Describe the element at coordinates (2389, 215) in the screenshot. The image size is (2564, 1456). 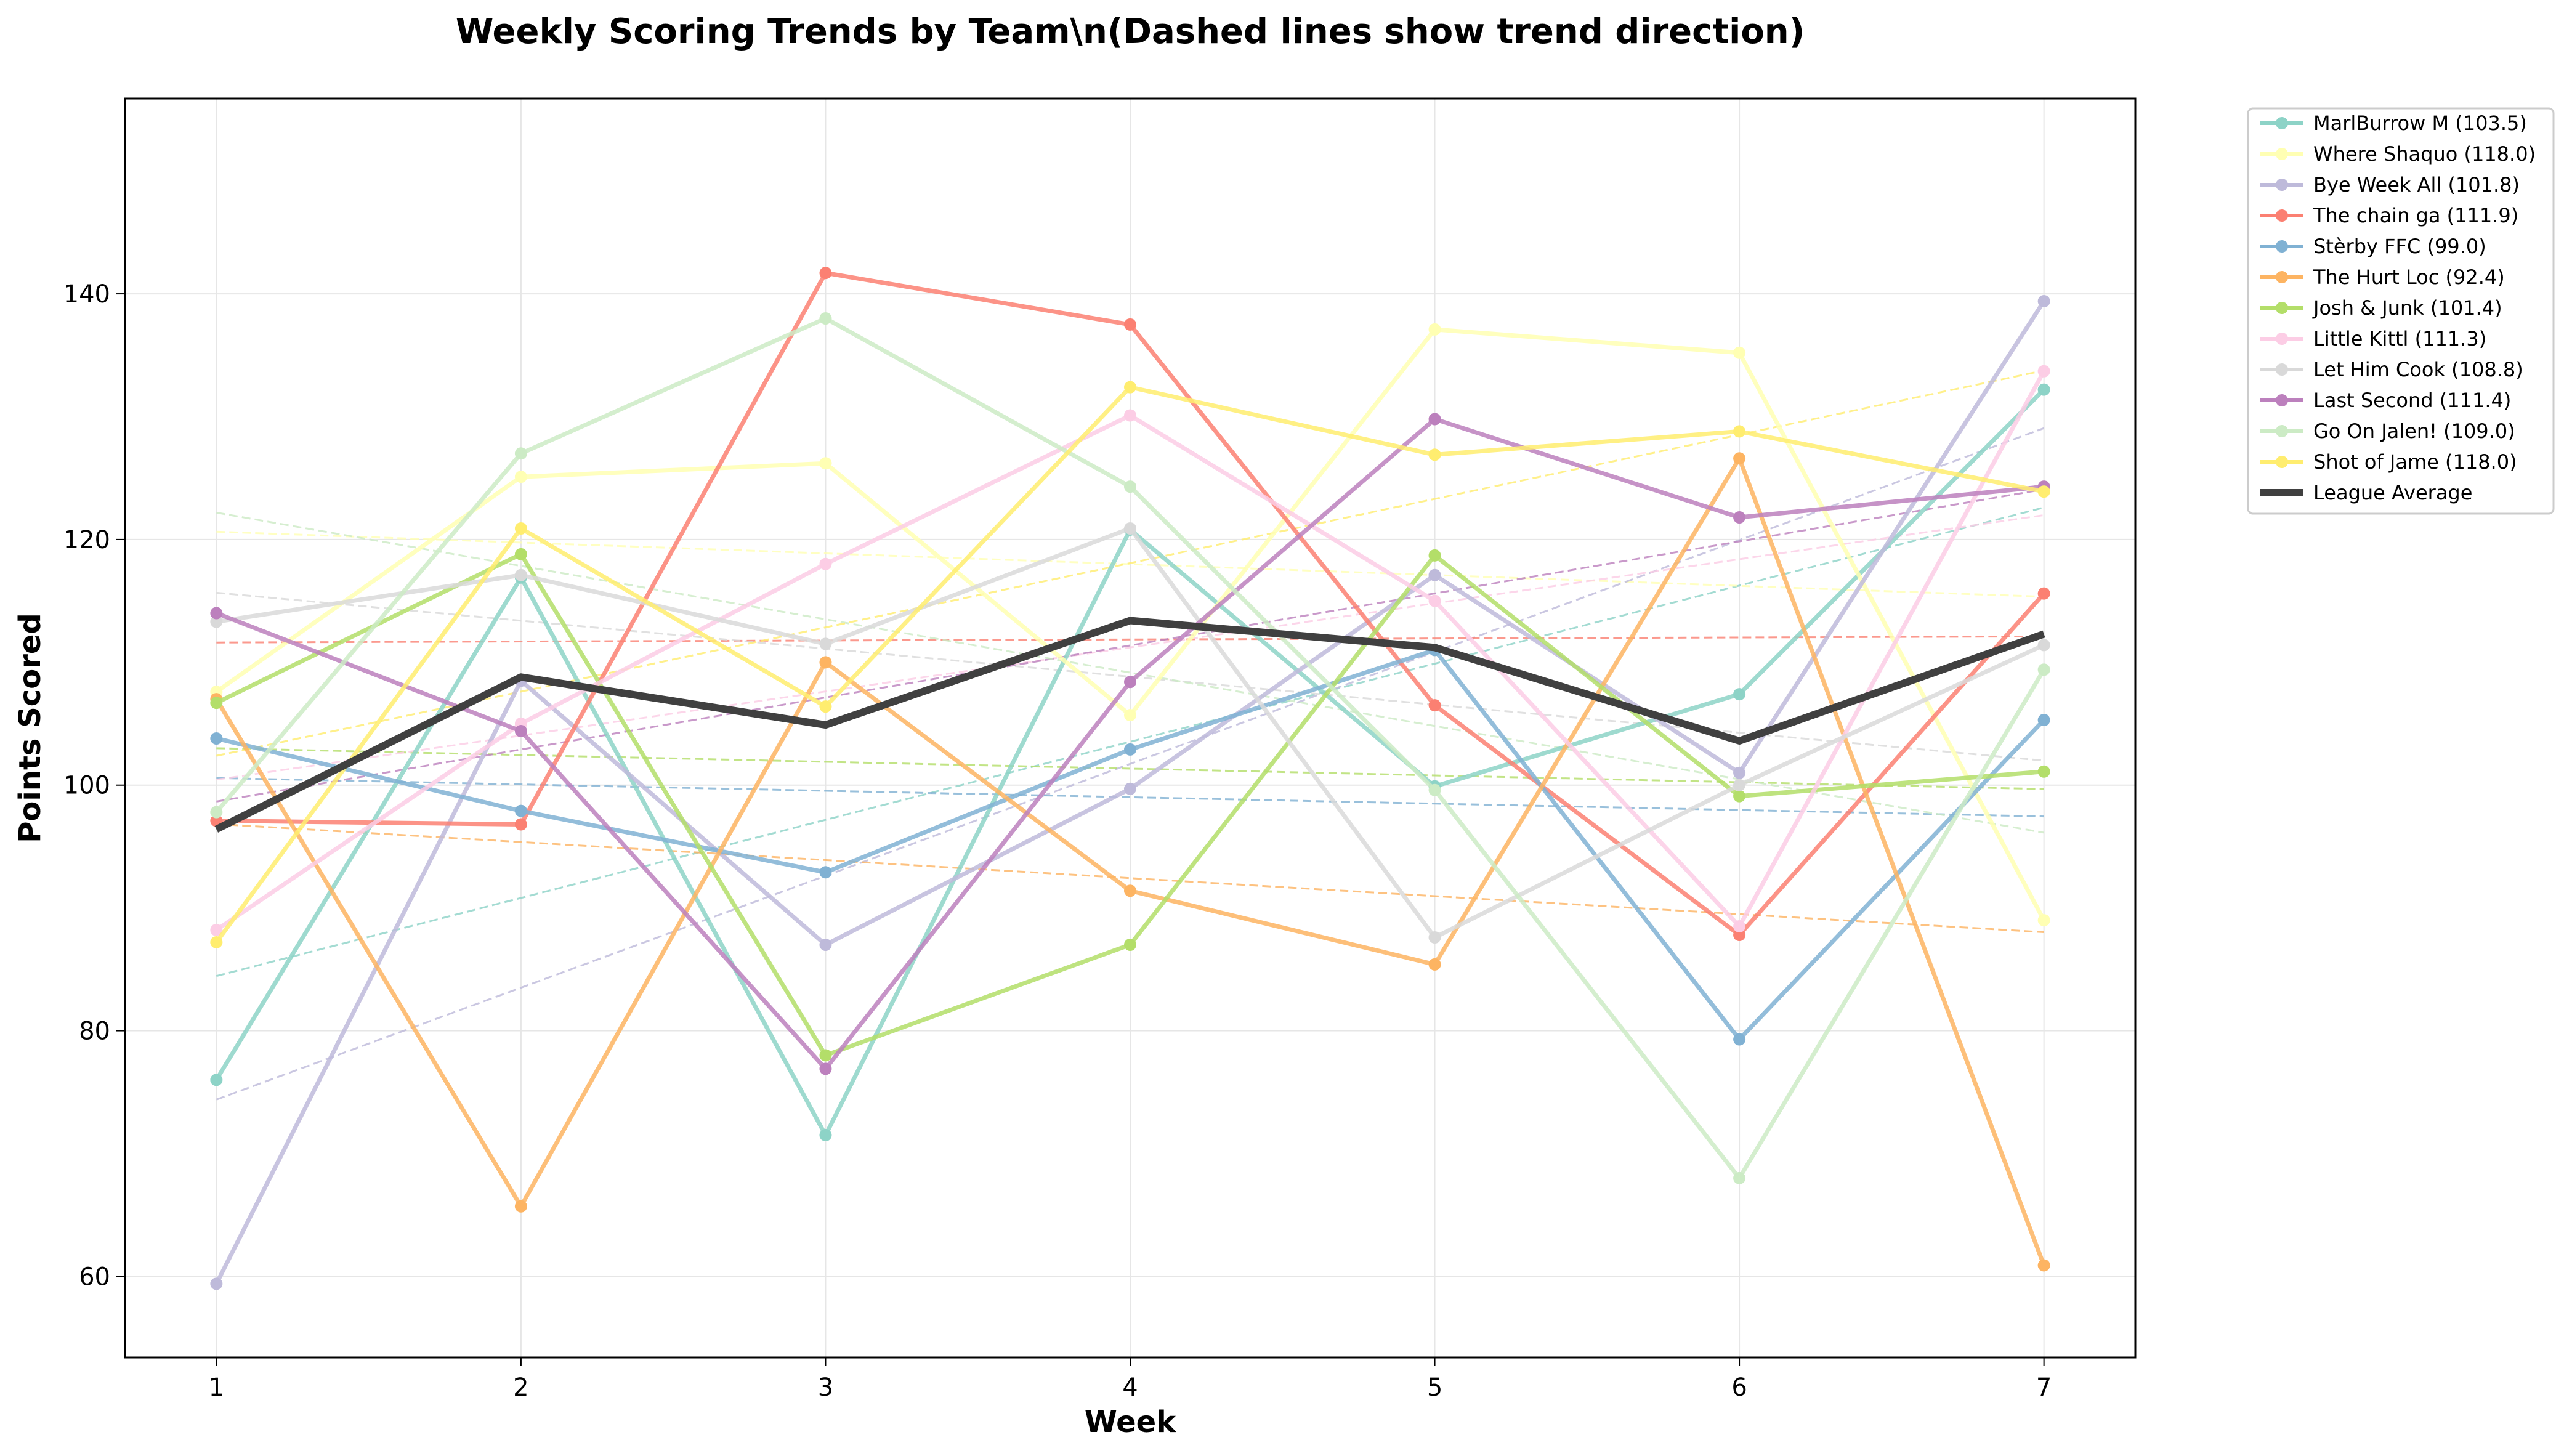
I see `legend-item: The chain ga (111.9)` at that location.